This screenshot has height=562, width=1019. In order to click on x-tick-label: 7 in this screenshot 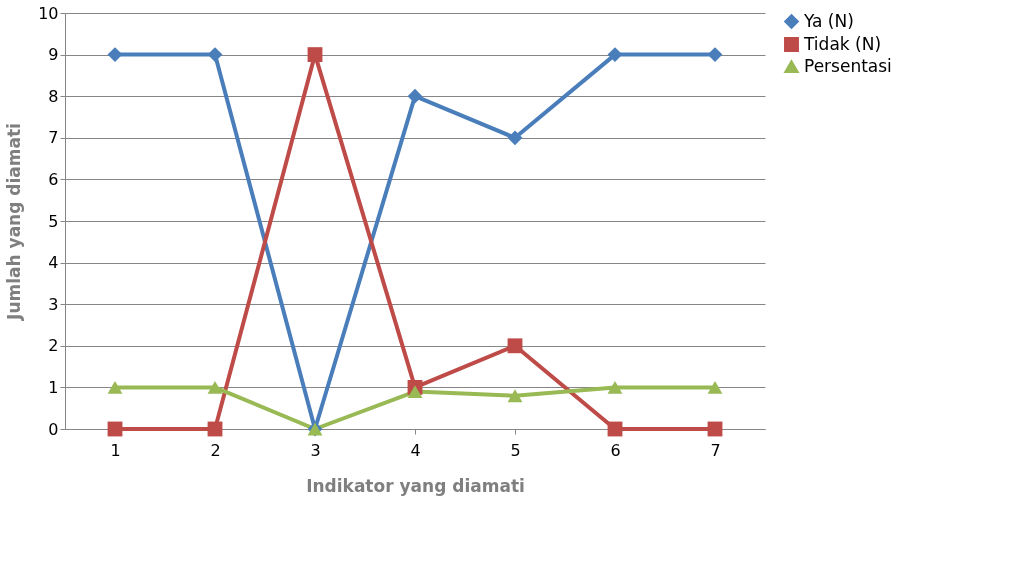, I will do `click(715, 450)`.